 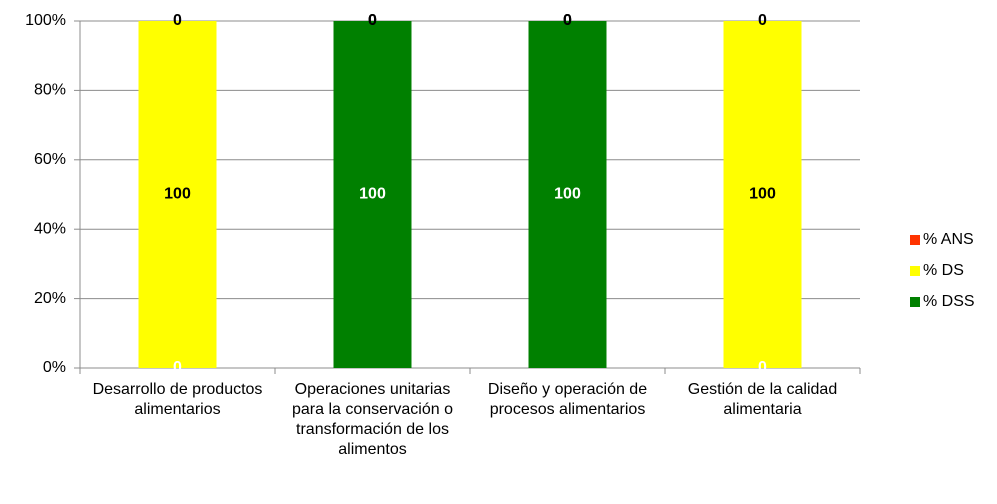 What do you see at coordinates (949, 301) in the screenshot?
I see `legend-label: % DSS` at bounding box center [949, 301].